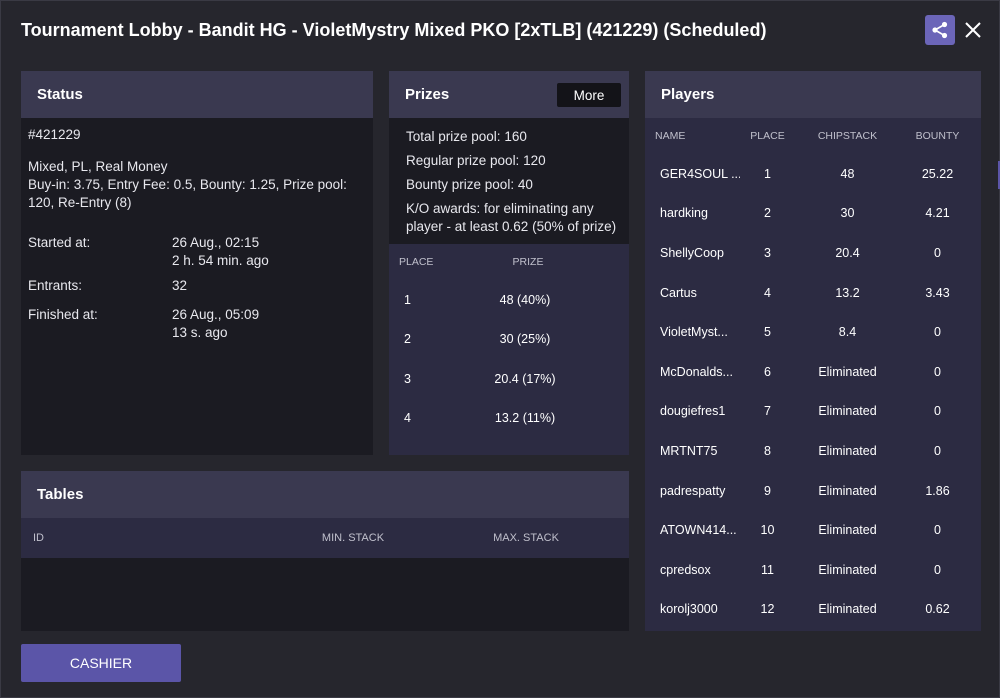 Image resolution: width=1000 pixels, height=698 pixels. I want to click on prize-row: 1 48 (40%), so click(509, 300).